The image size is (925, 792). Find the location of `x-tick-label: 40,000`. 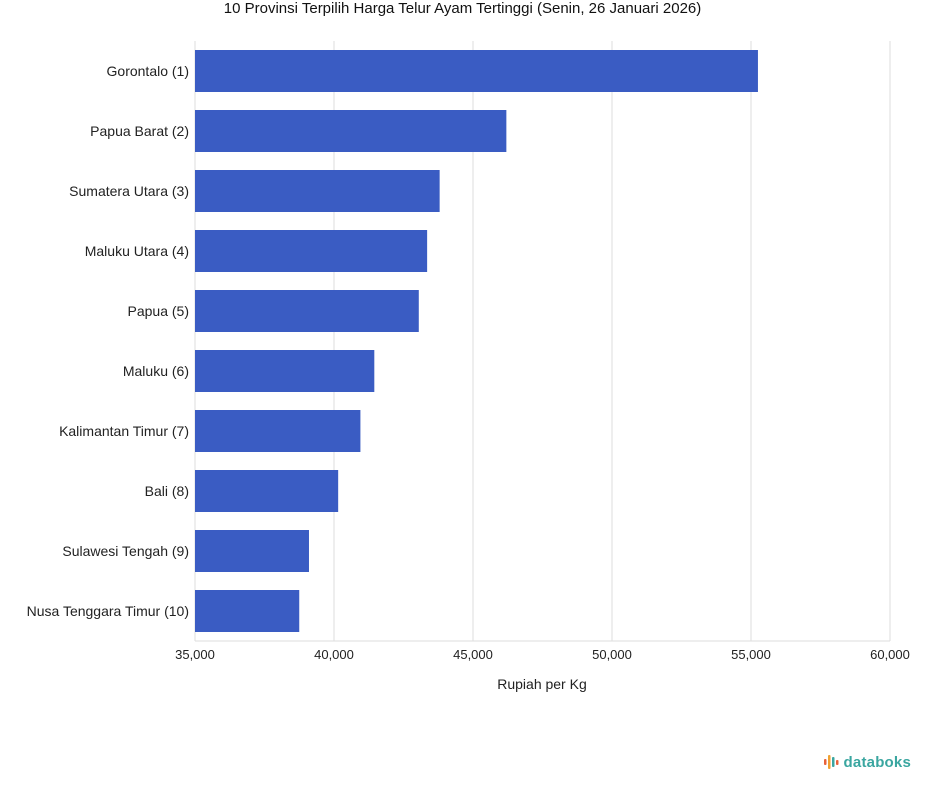

x-tick-label: 40,000 is located at coordinates (334, 654).